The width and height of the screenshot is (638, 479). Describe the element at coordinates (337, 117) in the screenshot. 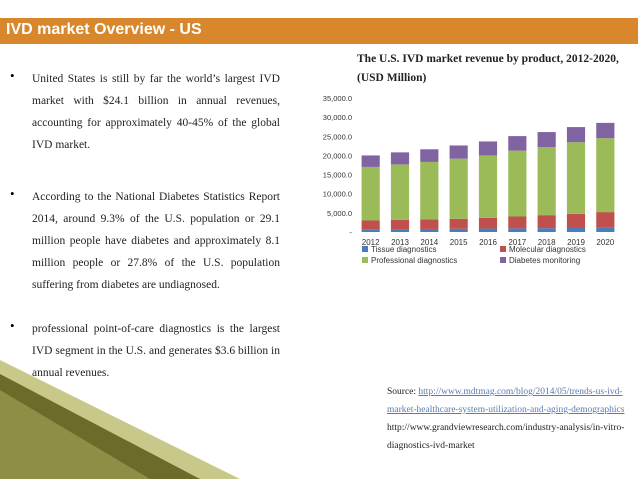

I see `y-tick-label: 30,000.0` at that location.